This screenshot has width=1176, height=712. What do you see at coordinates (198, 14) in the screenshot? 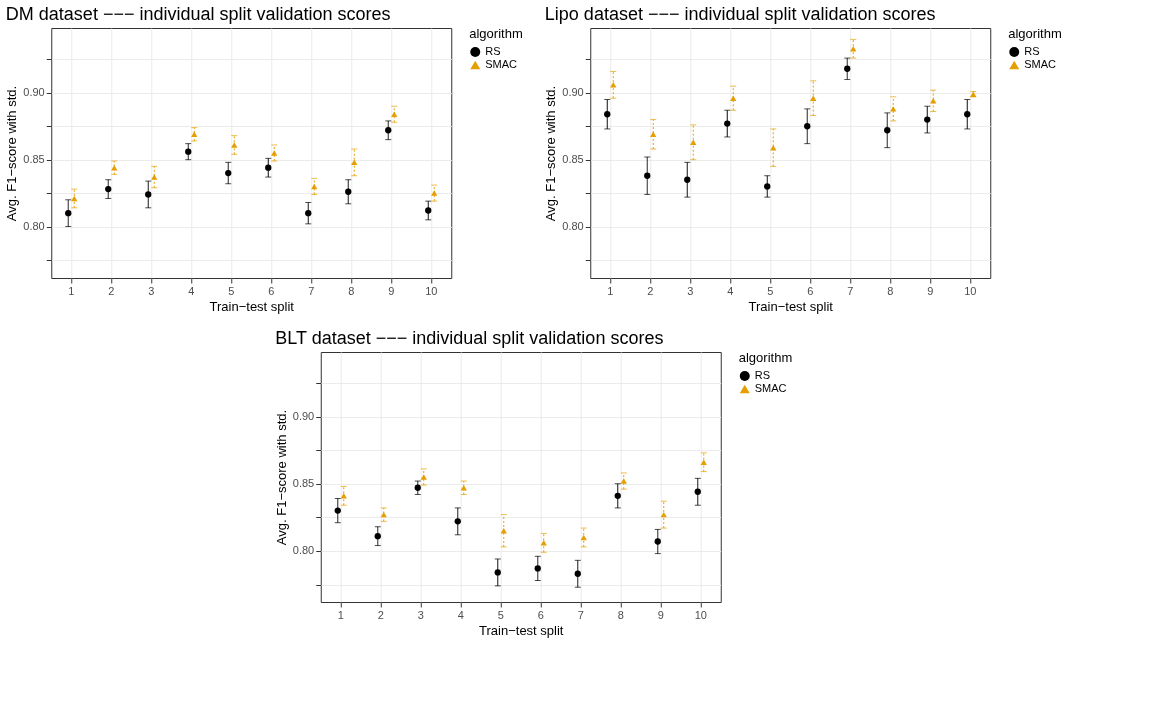
I see `chart-title: DM dataset −−− individual split validation scores` at bounding box center [198, 14].